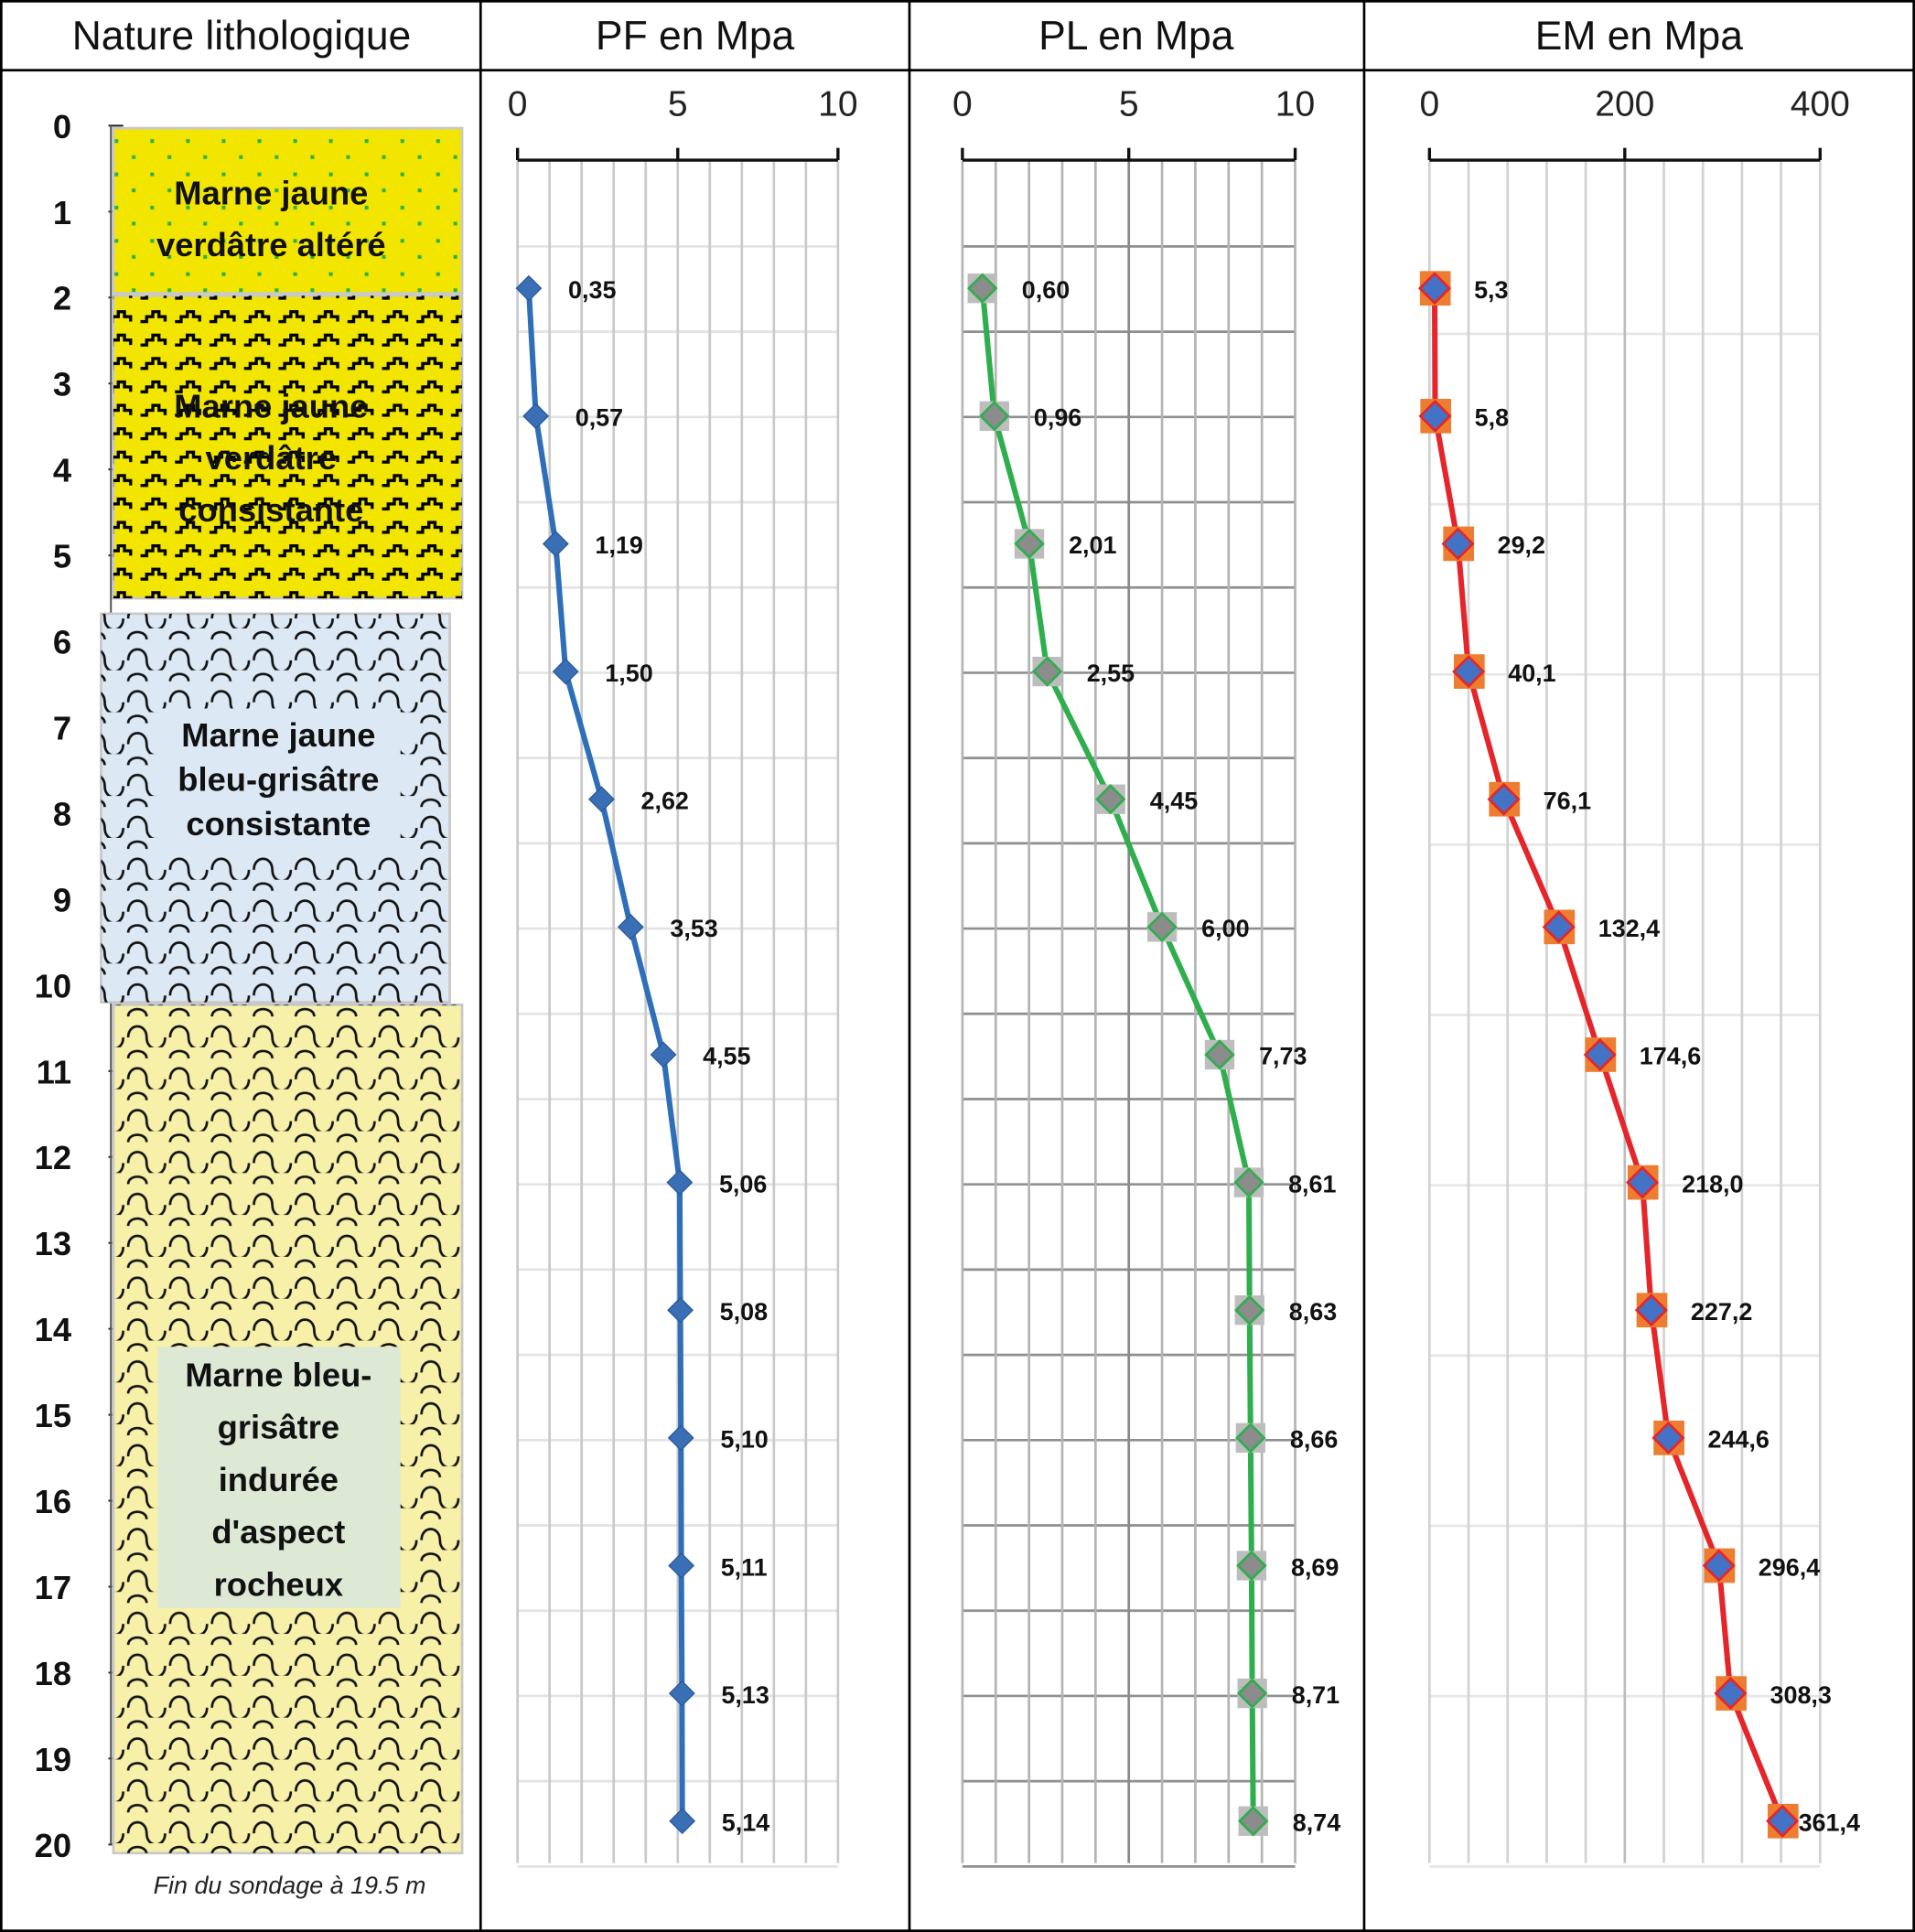  What do you see at coordinates (717, 1311) in the screenshot?
I see `data-point: 5,08` at bounding box center [717, 1311].